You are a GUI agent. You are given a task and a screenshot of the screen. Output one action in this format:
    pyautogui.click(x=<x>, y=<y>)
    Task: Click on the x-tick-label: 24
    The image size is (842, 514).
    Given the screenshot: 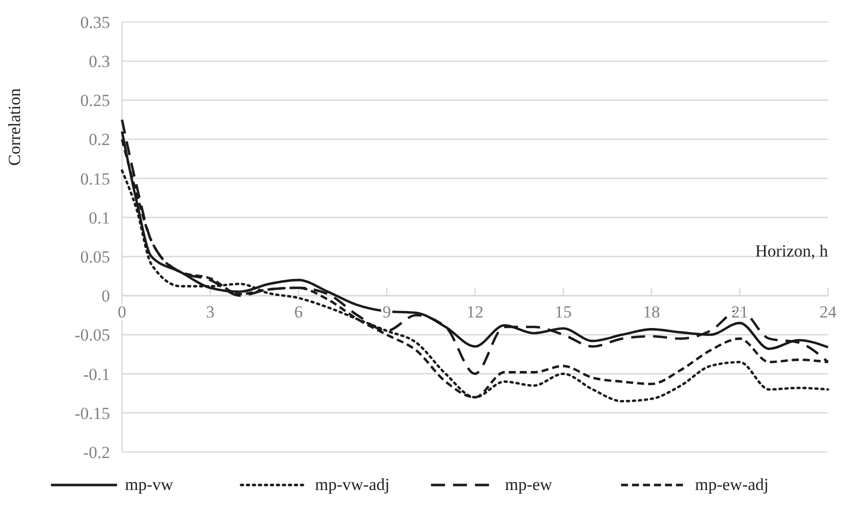 What is the action you would take?
    pyautogui.click(x=828, y=312)
    